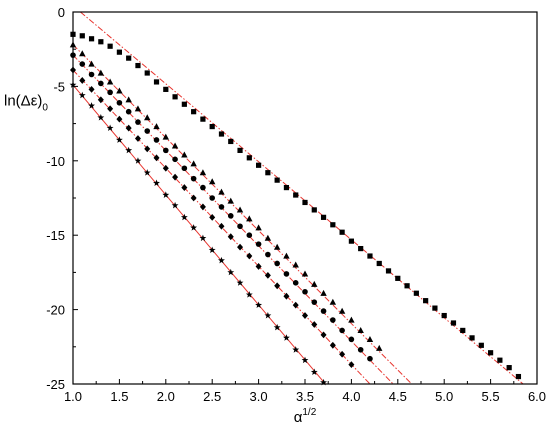  I want to click on y-axis-label: ln(Δε)0, so click(26, 103).